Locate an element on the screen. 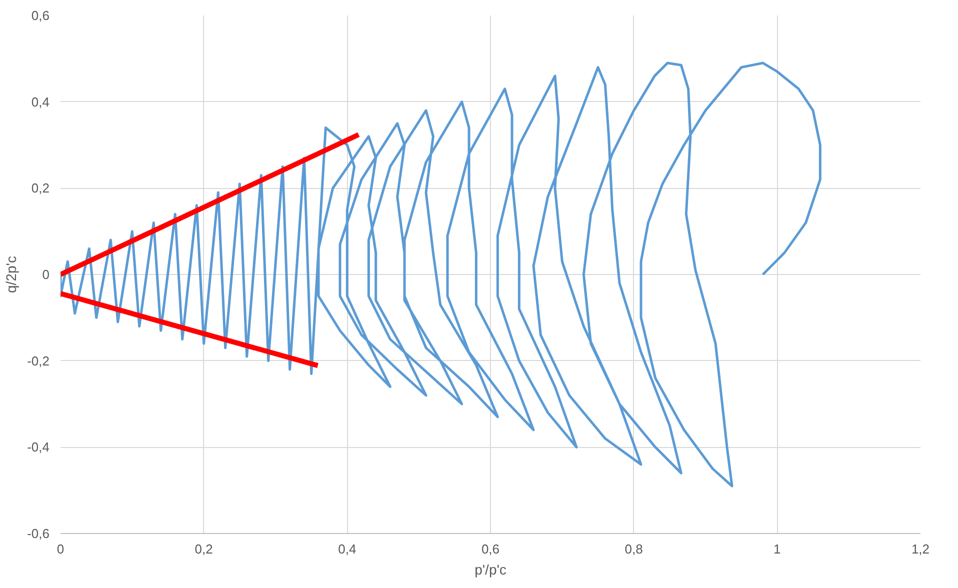  x-axis-title: p'/p'c is located at coordinates (490, 570).